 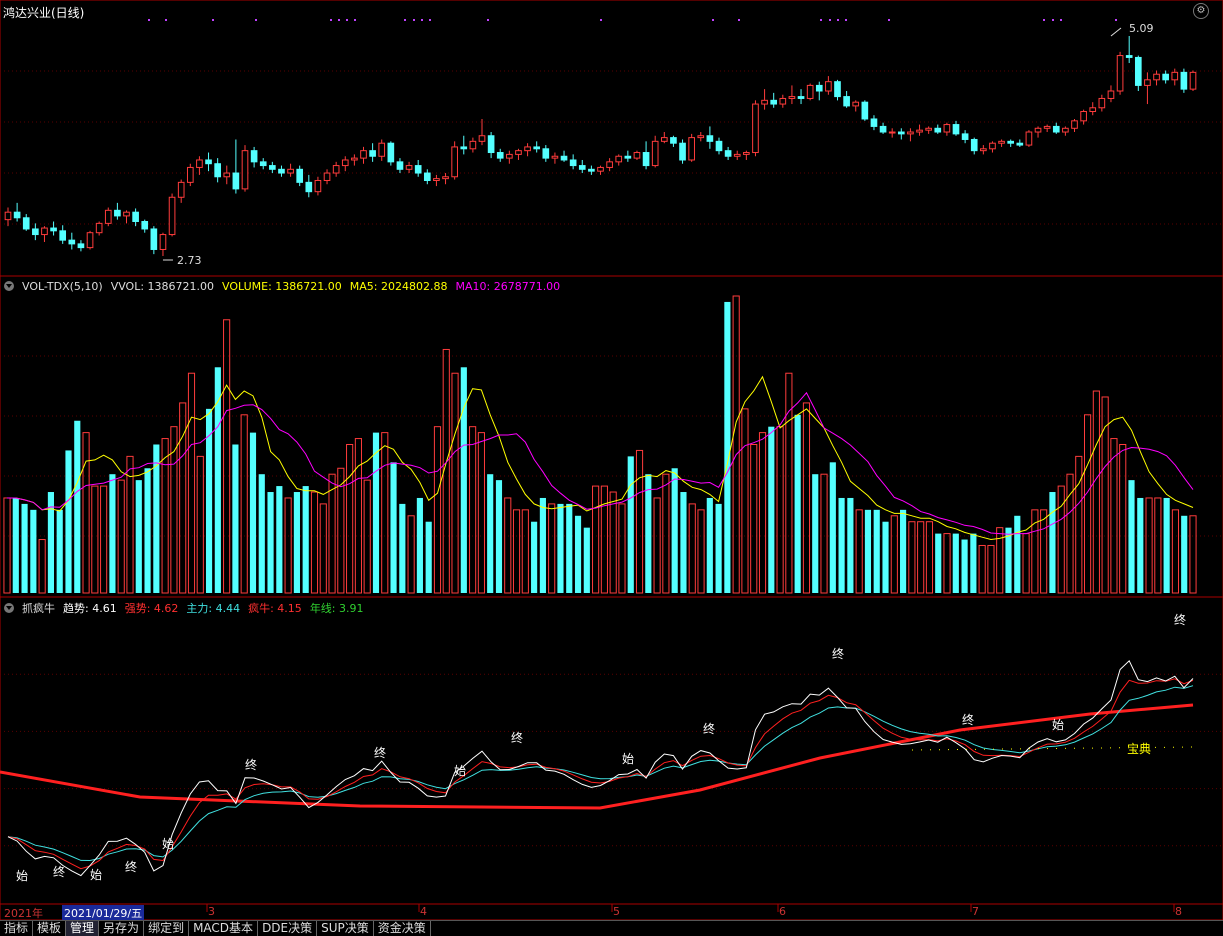 I want to click on tab-dde: DDE决策, so click(x=288, y=928).